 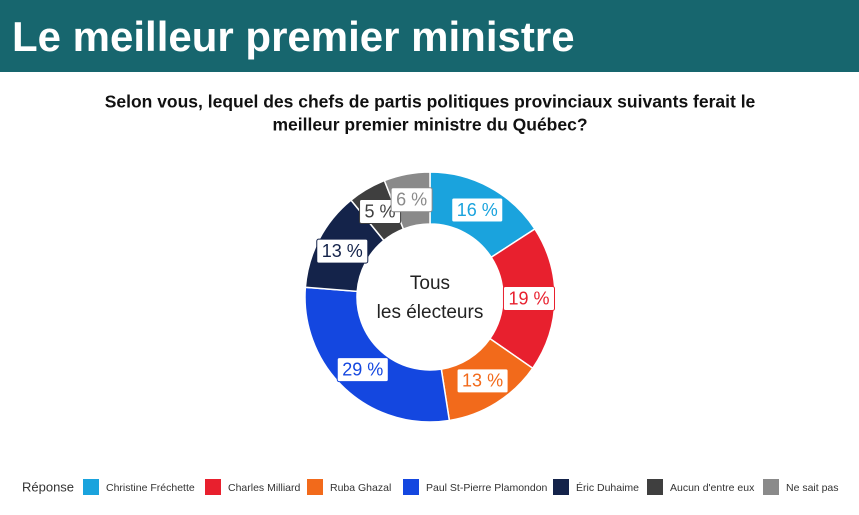 I want to click on value-label: 29 %, so click(x=362, y=369).